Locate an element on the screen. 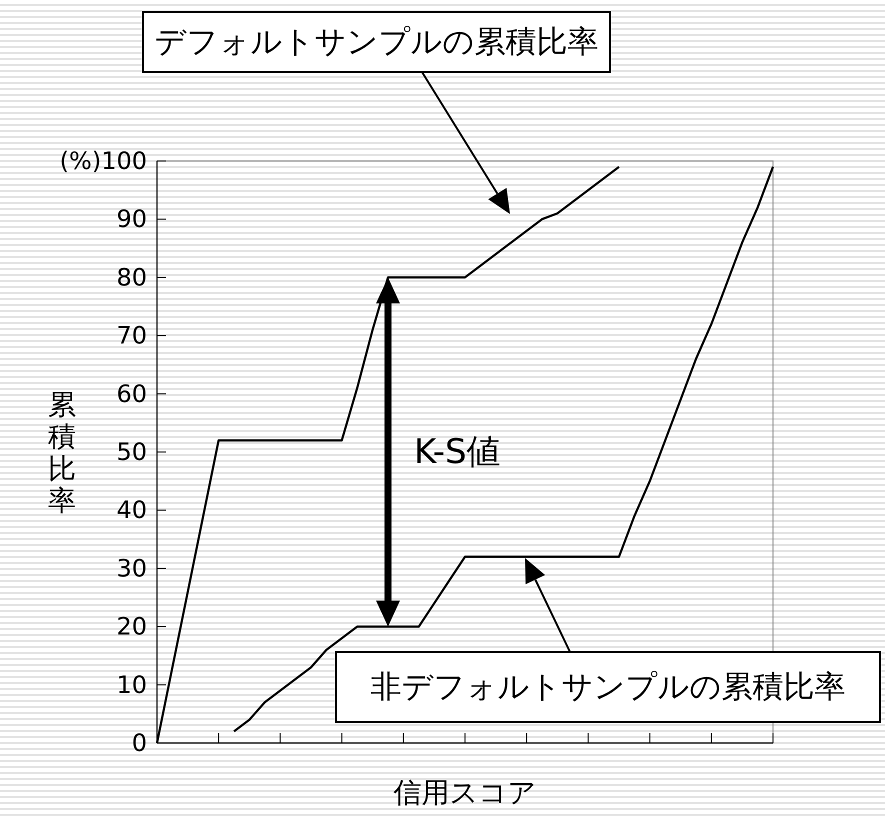 This screenshot has height=816, width=885. y-tick-label: (%)100 is located at coordinates (103, 161).